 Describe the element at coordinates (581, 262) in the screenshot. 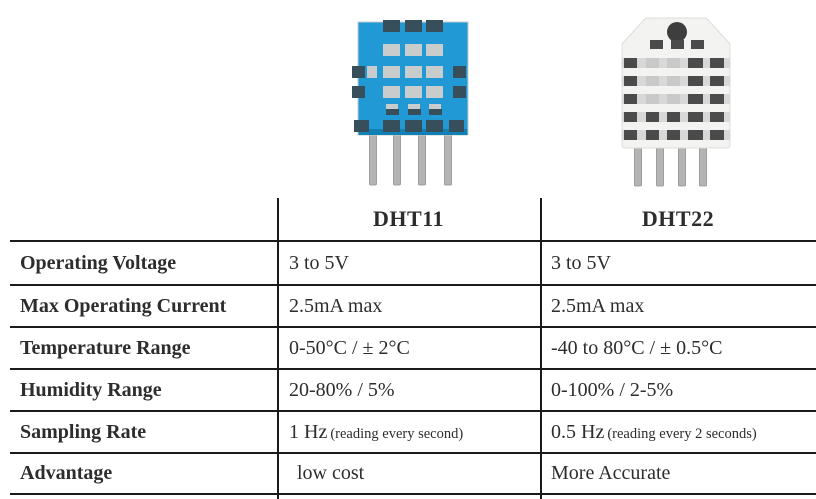

I see `dht22-value: 3 to 5V` at that location.